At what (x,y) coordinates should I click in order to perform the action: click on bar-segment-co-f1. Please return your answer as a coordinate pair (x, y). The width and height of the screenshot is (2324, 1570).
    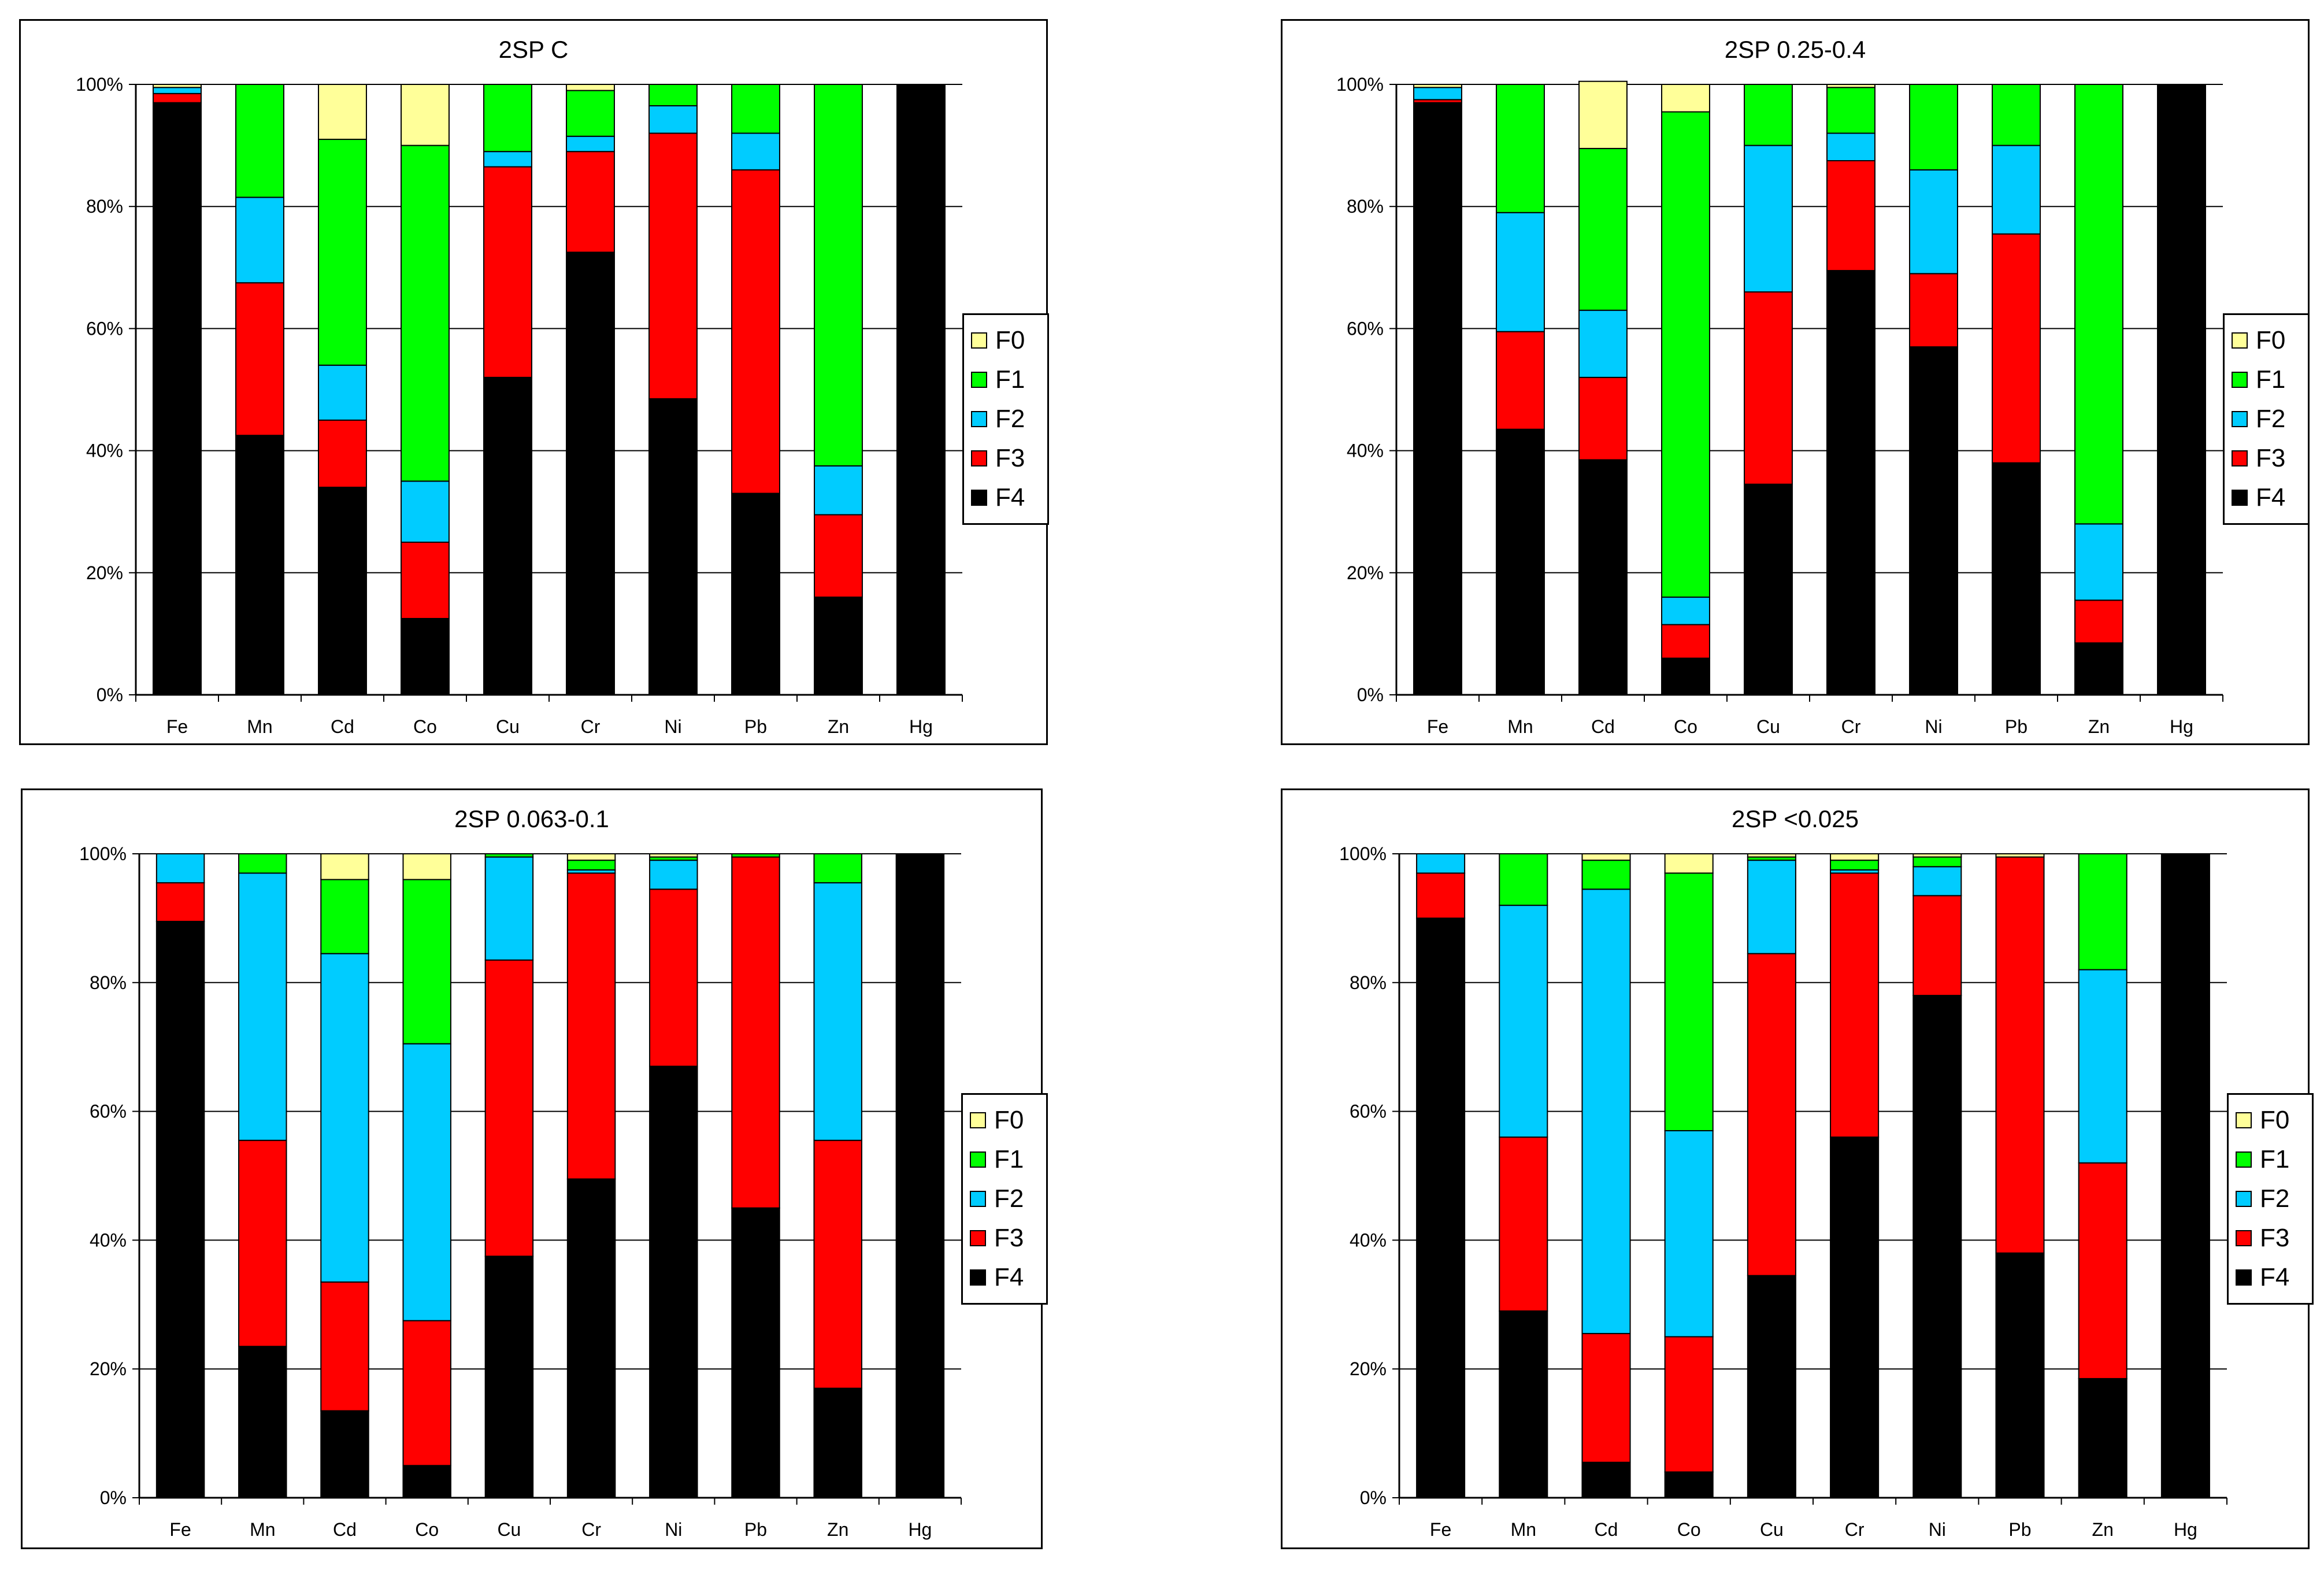
    Looking at the image, I should click on (425, 313).